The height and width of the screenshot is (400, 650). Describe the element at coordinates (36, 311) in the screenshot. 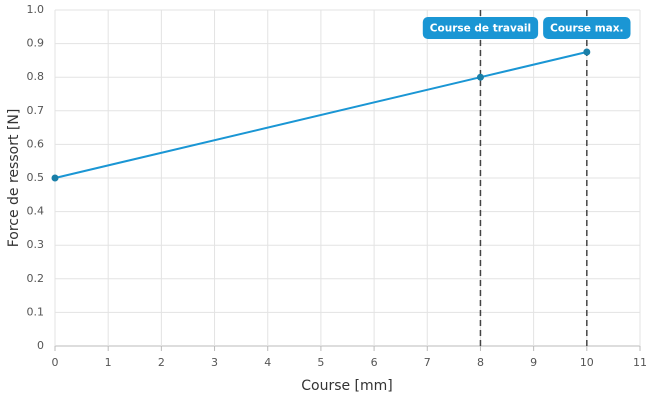

I see `y-tick-label: 0.1` at that location.